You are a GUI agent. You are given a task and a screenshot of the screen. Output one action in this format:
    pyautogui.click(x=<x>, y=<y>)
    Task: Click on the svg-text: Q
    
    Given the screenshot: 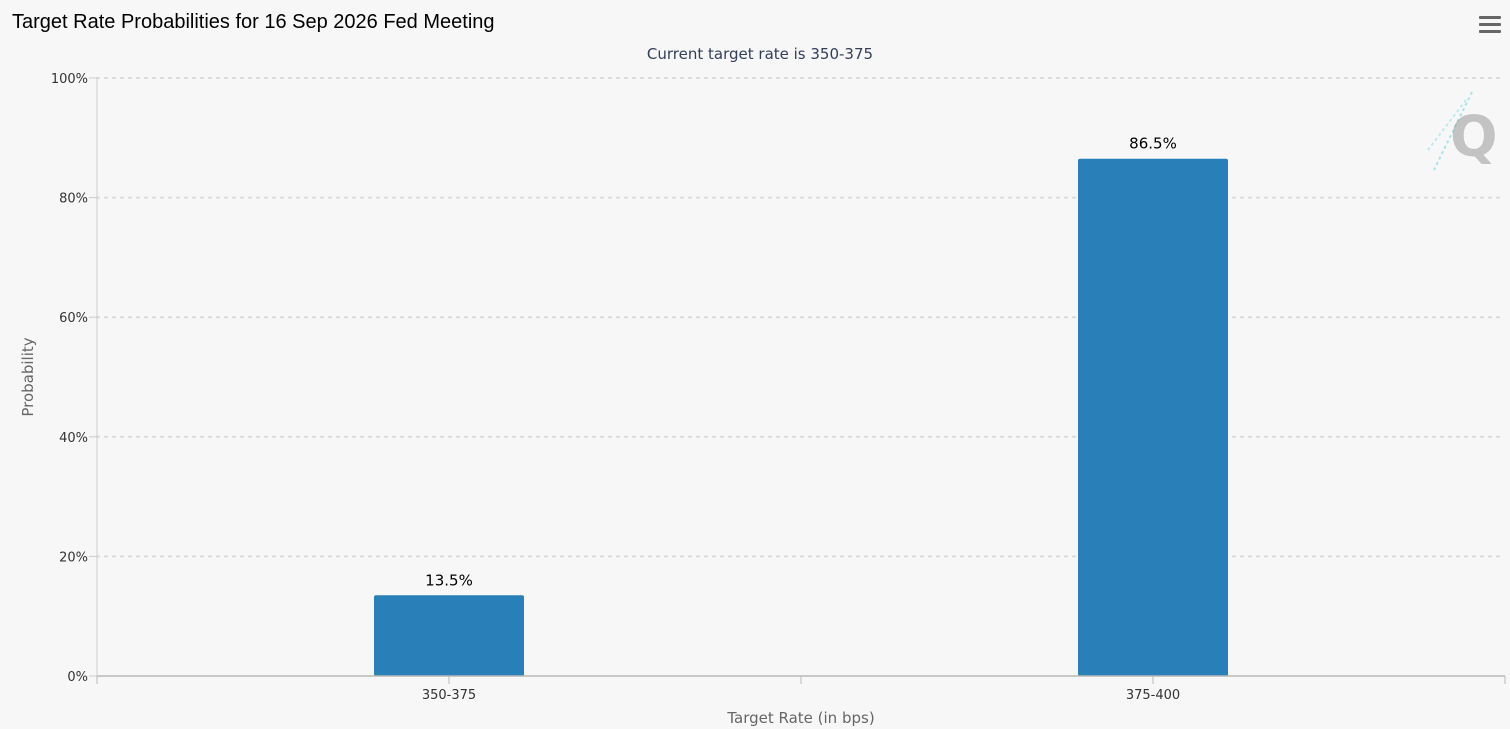 What is the action you would take?
    pyautogui.click(x=1474, y=137)
    